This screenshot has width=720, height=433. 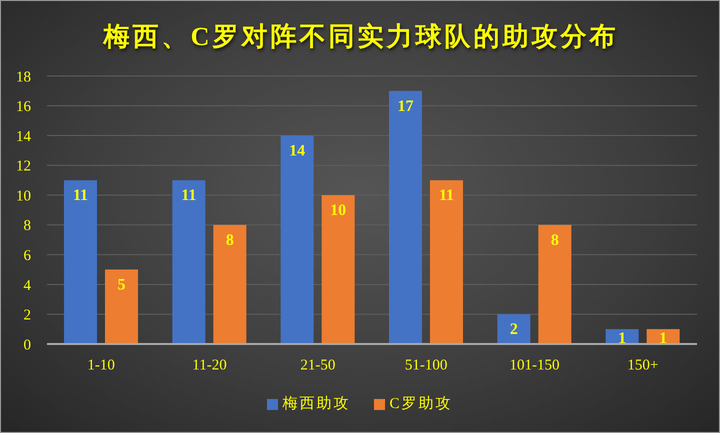 What do you see at coordinates (101, 366) in the screenshot?
I see `x-tick-label: 1-10` at bounding box center [101, 366].